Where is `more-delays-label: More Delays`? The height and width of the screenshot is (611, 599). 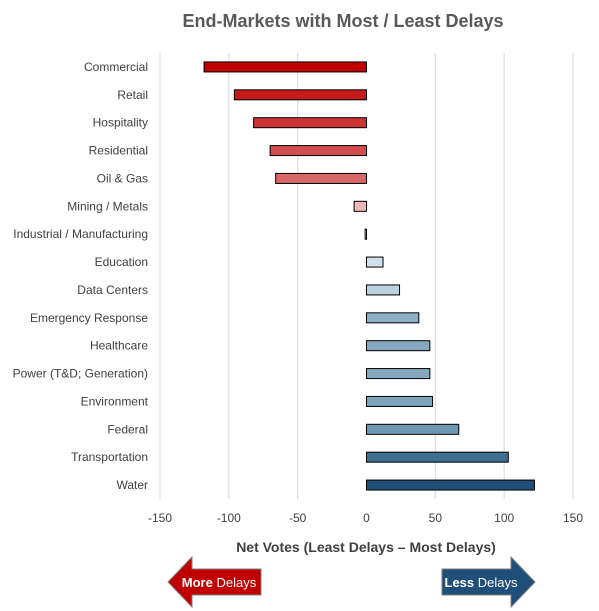
more-delays-label: More Delays is located at coordinates (219, 582).